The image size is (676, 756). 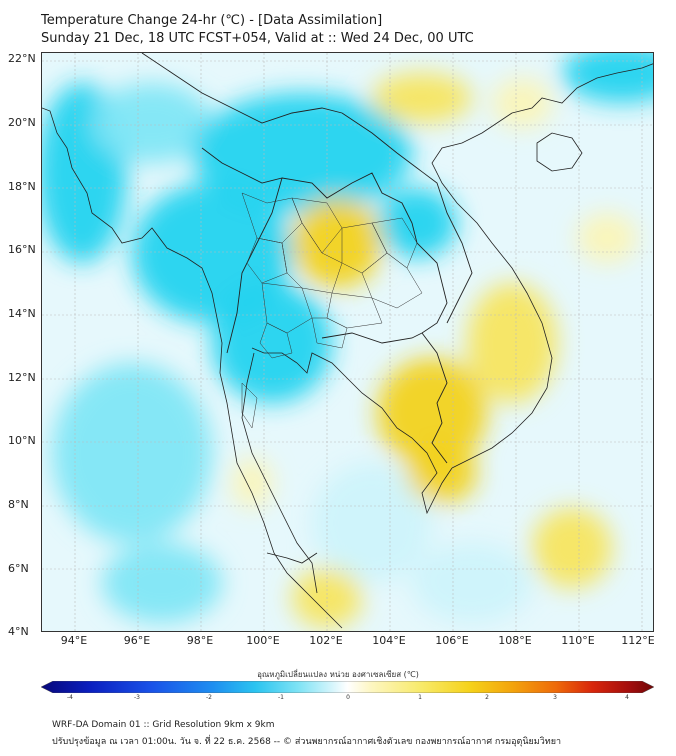 I want to click on cold-zone-central, so click(x=272, y=343).